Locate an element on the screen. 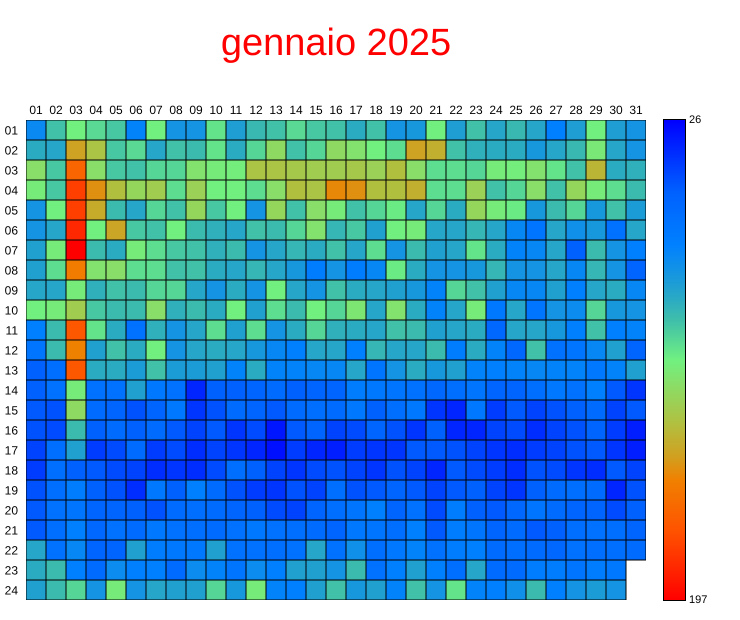 This screenshot has height=620, width=740. x-tick-label: 25 is located at coordinates (516, 110).